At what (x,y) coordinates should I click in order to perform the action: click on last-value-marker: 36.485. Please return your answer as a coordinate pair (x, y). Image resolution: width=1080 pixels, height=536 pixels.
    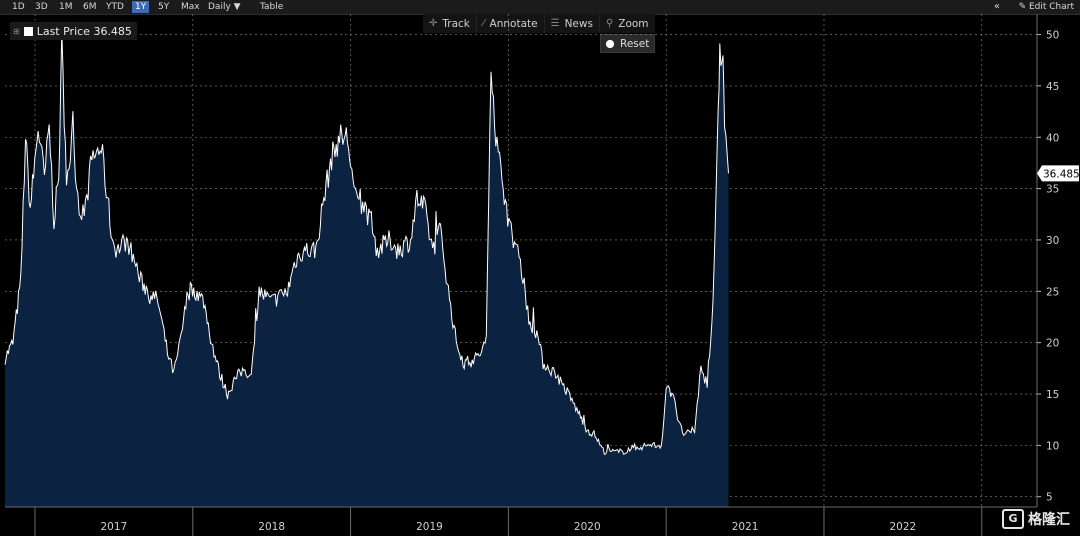
    Looking at the image, I should click on (1058, 173).